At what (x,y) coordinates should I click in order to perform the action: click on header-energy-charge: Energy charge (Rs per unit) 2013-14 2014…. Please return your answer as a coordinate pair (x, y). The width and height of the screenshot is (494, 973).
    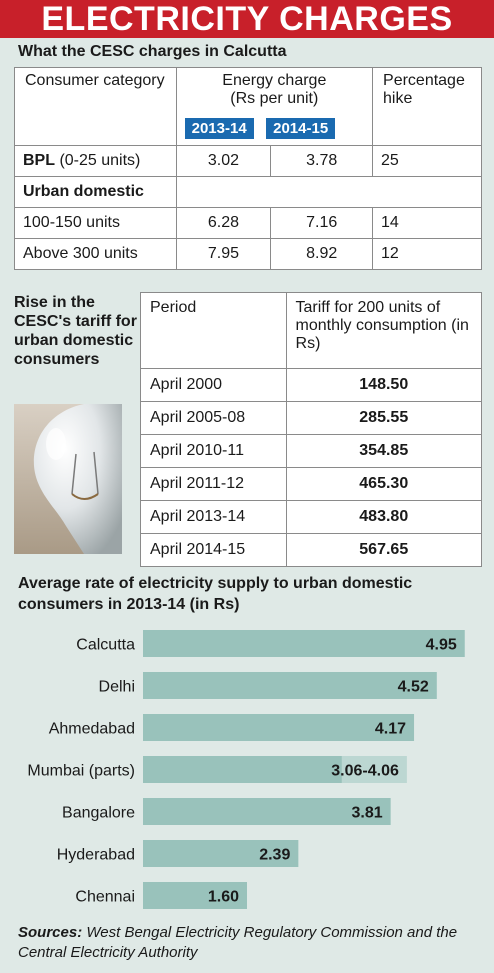
    Looking at the image, I should click on (274, 106).